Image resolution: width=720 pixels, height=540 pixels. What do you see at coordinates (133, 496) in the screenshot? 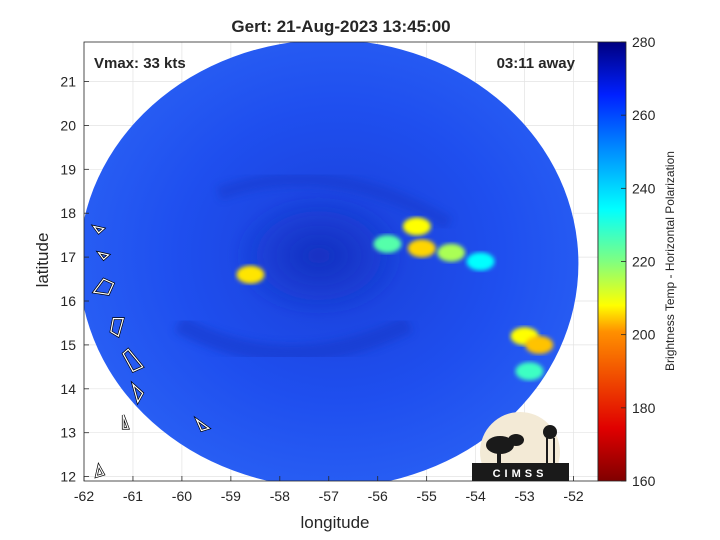
I see `x-tick-label: -61` at bounding box center [133, 496].